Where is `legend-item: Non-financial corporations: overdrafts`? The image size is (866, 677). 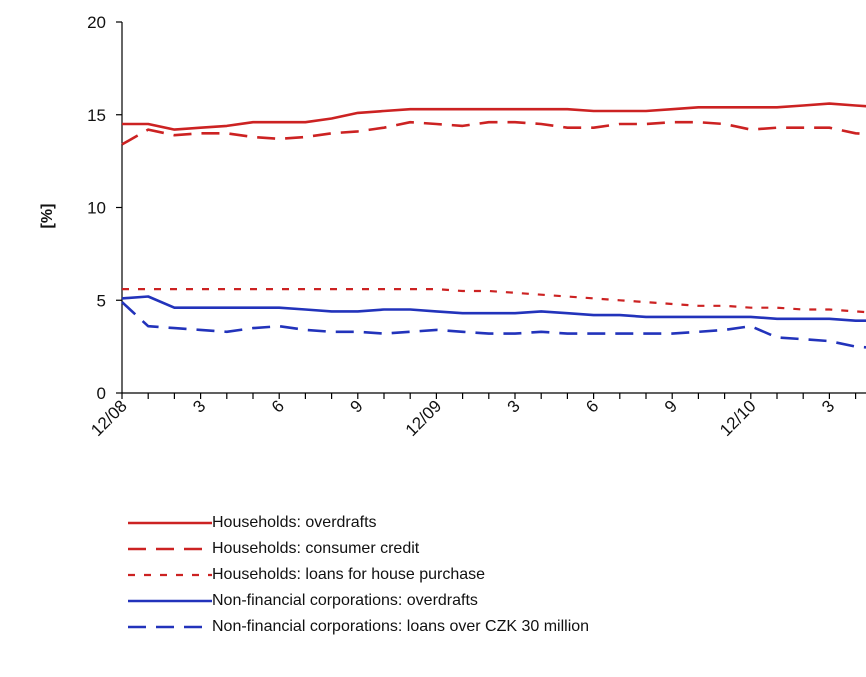
legend-item: Non-financial corporations: overdrafts is located at coordinates (358, 601).